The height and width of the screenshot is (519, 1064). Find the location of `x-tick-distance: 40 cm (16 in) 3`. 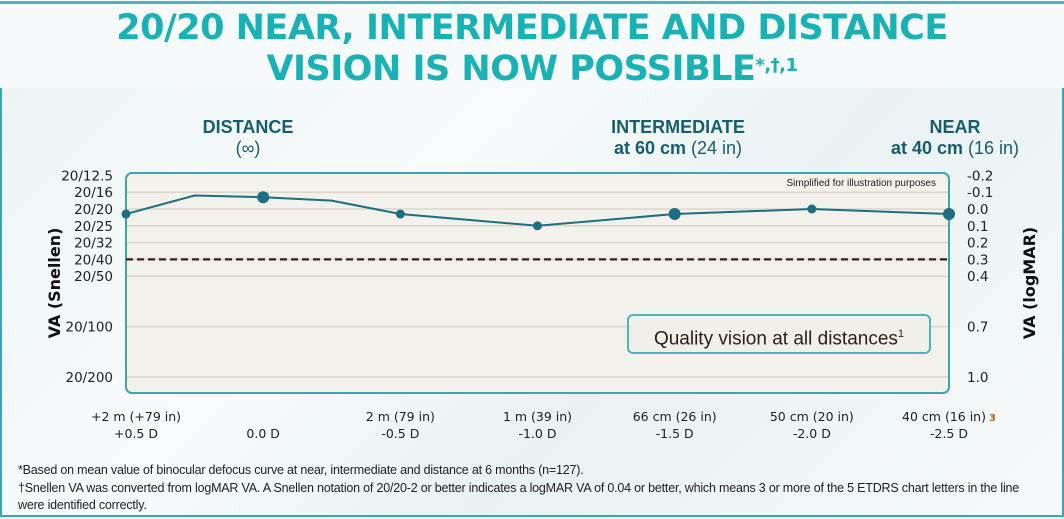

x-tick-distance: 40 cm (16 in) 3 is located at coordinates (949, 416).